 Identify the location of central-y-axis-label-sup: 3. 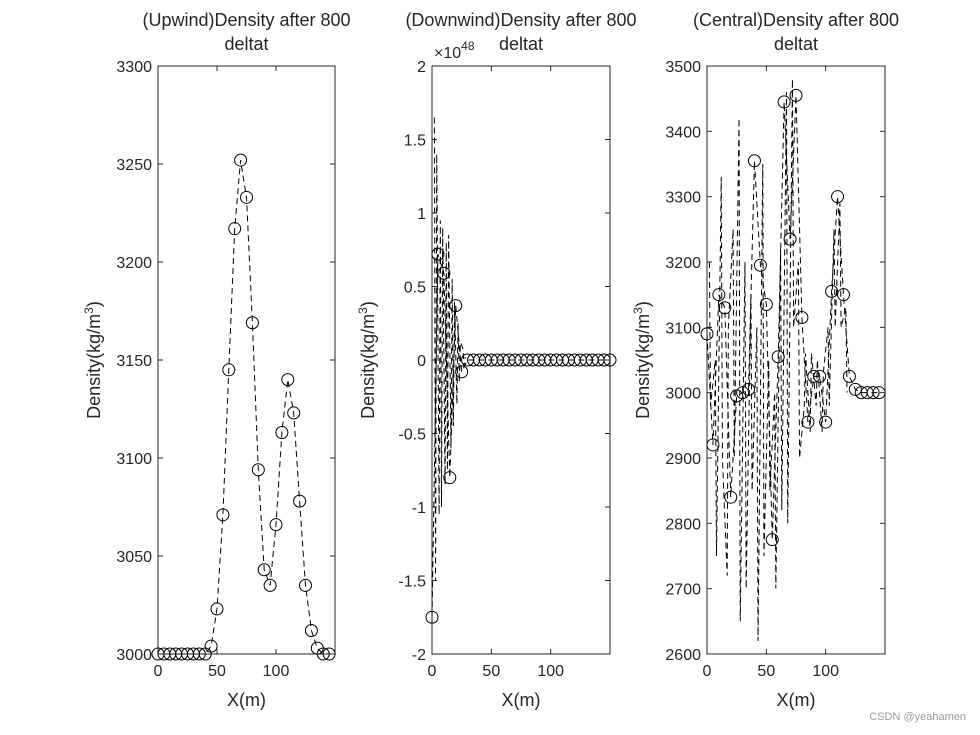
(638, 310).